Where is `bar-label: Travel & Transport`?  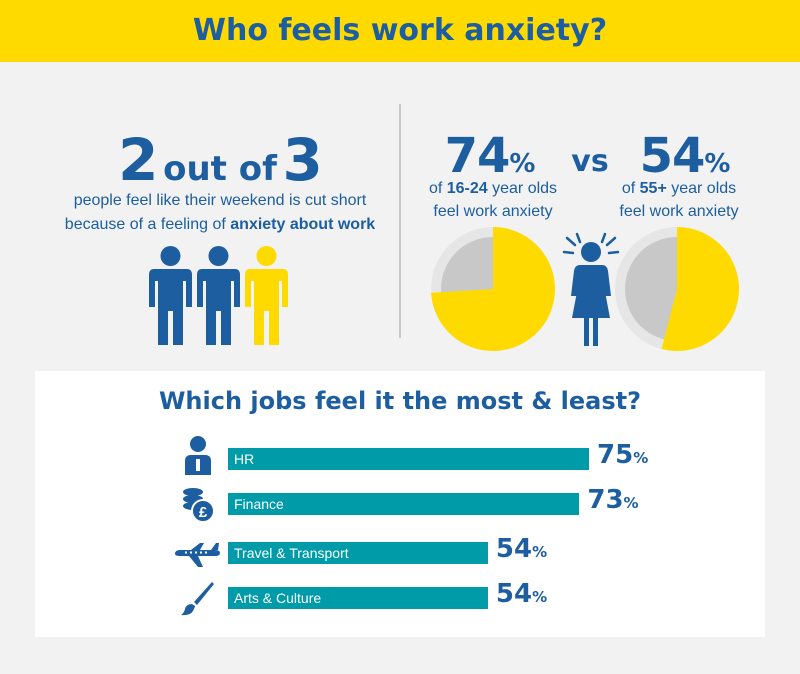 bar-label: Travel & Transport is located at coordinates (291, 553).